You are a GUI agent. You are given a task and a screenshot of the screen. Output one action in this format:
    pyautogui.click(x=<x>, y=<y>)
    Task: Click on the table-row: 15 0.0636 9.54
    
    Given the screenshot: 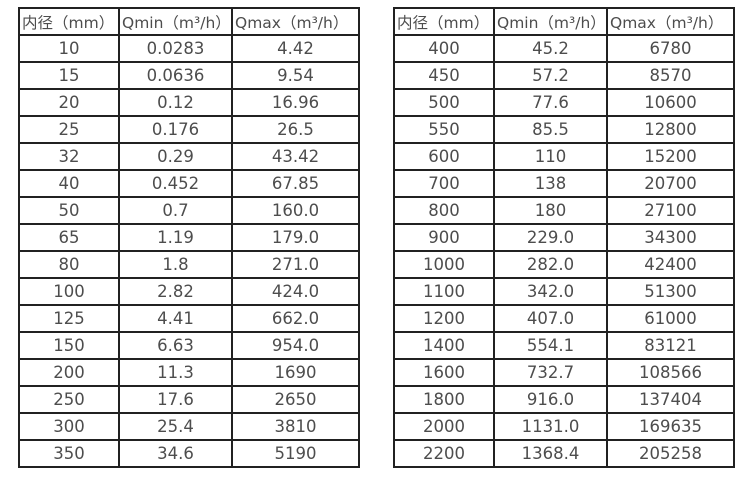 What is the action you would take?
    pyautogui.click(x=189, y=75)
    